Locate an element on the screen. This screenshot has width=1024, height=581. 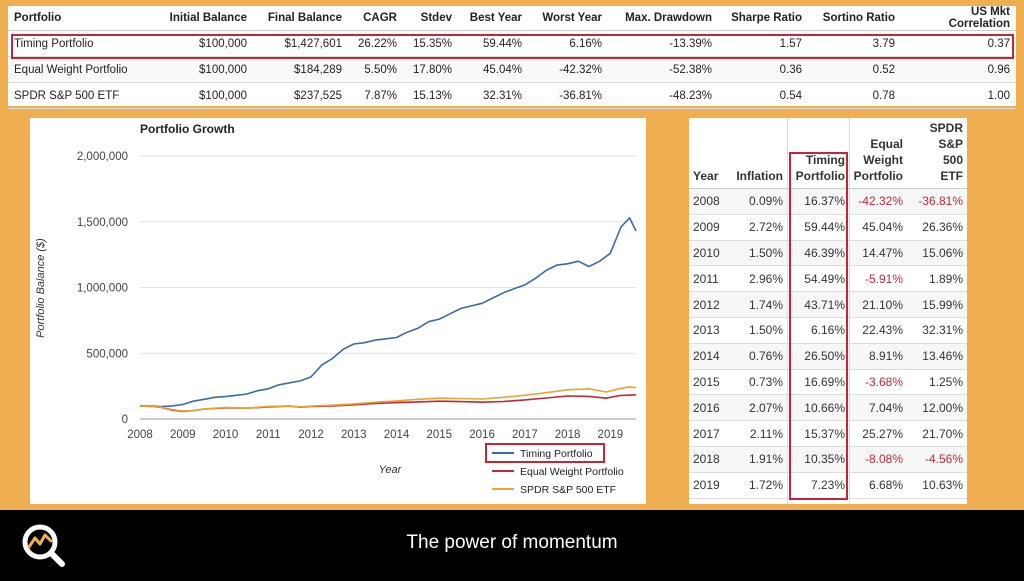
table-cell: 1.57 is located at coordinates (763, 43).